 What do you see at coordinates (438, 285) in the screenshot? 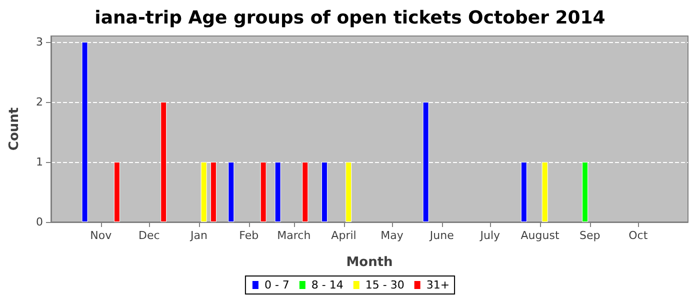
I see `legend-label: 31+` at bounding box center [438, 285].